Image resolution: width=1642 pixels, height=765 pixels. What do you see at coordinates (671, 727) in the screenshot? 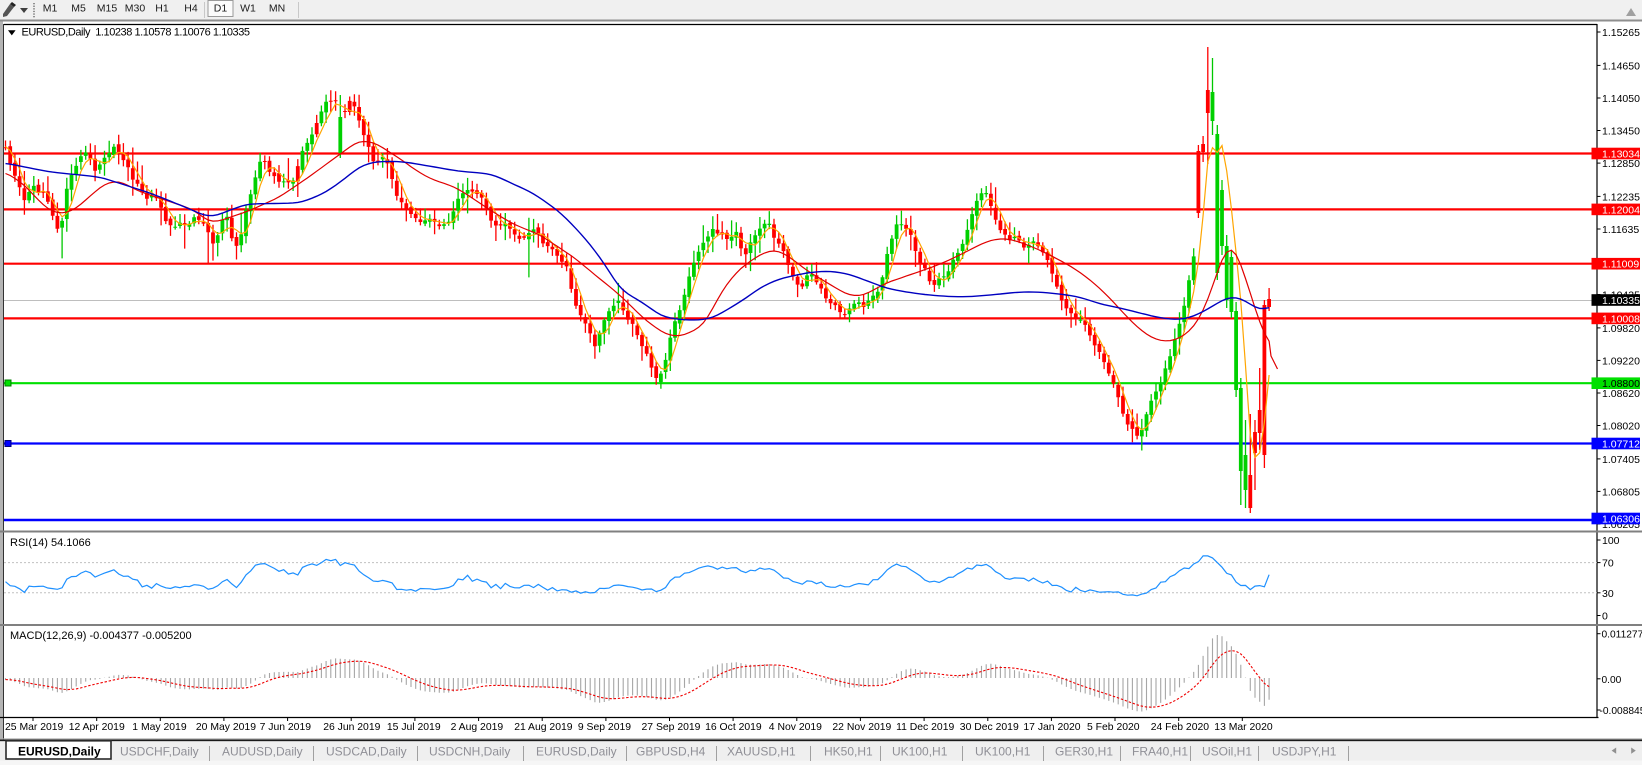
I see `svg-text: 27 Sep 2019` at bounding box center [671, 727].